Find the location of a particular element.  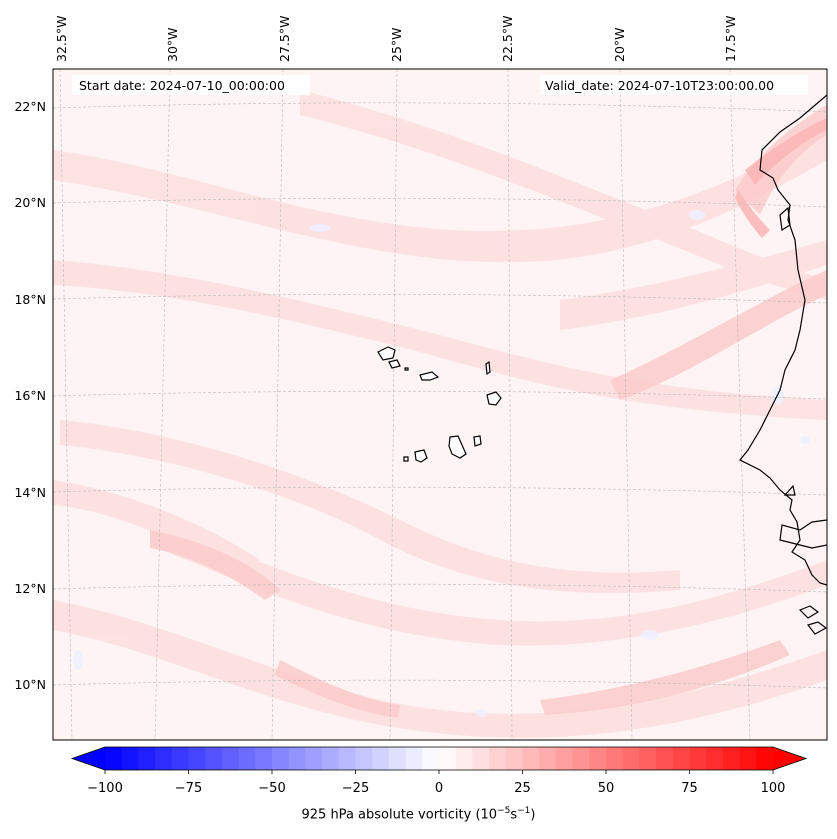

lon-label: 20°W is located at coordinates (619, 44).